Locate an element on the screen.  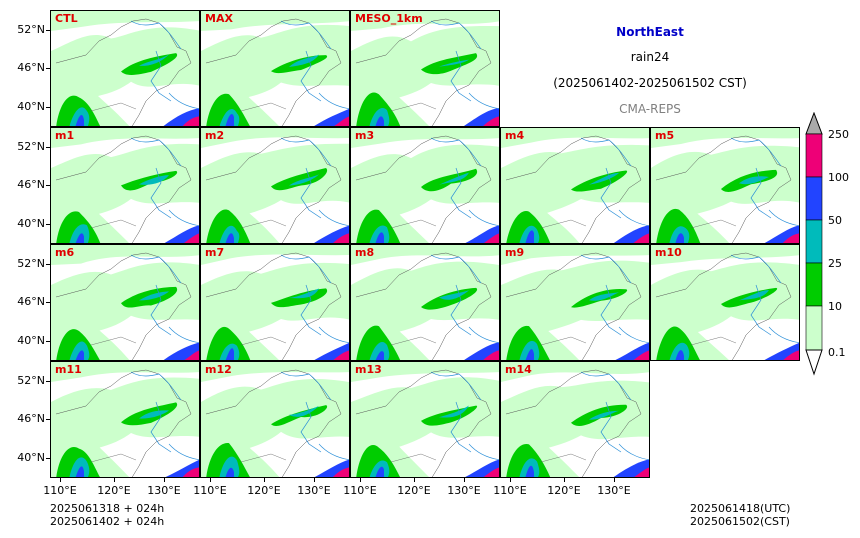
panel-max: MAX is located at coordinates (275, 68).